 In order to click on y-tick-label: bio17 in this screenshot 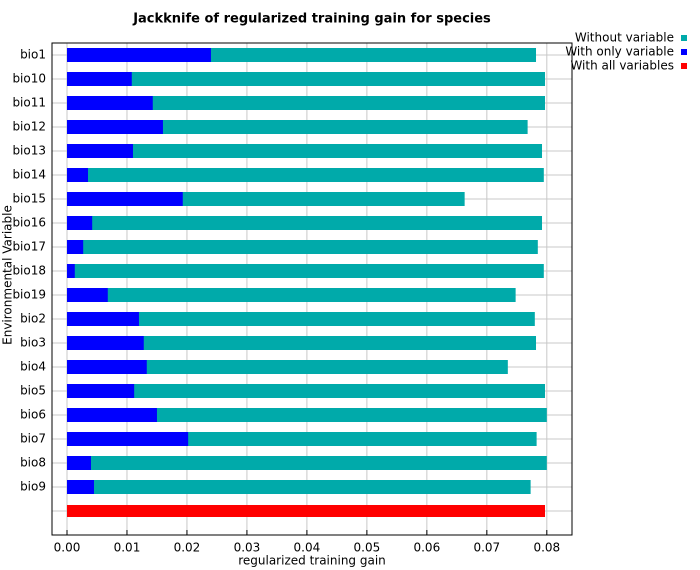, I will do `click(29, 247)`.